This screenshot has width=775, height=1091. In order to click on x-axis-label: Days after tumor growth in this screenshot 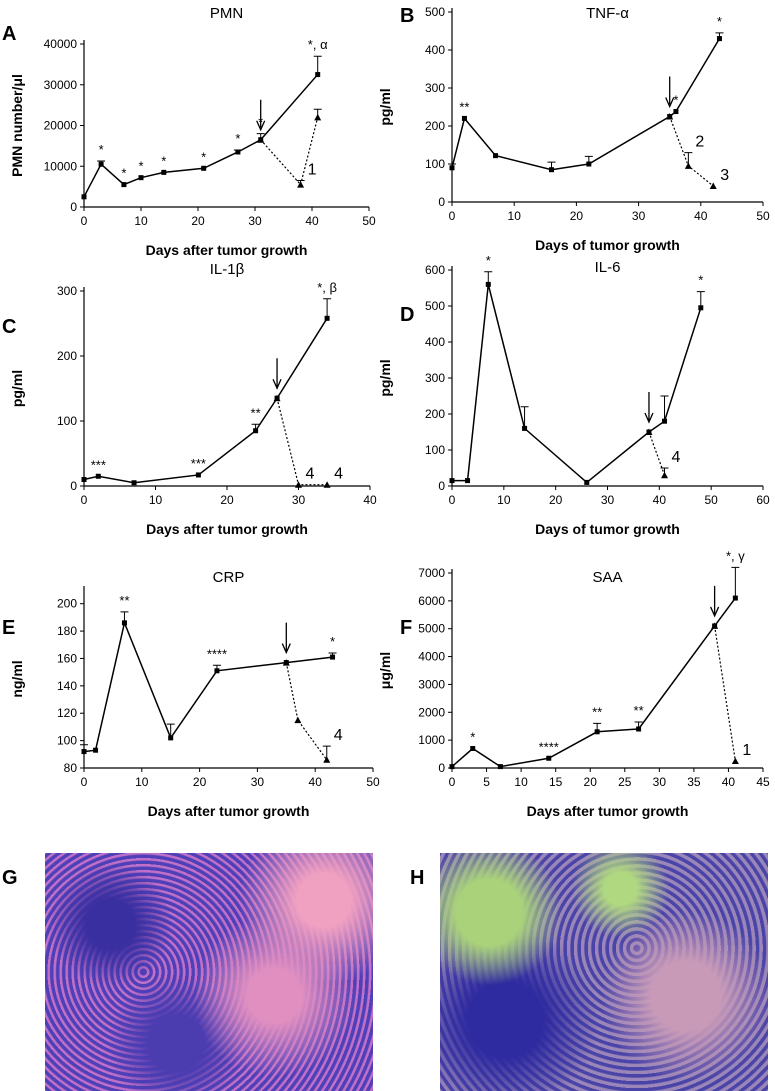, I will do `click(229, 811)`.